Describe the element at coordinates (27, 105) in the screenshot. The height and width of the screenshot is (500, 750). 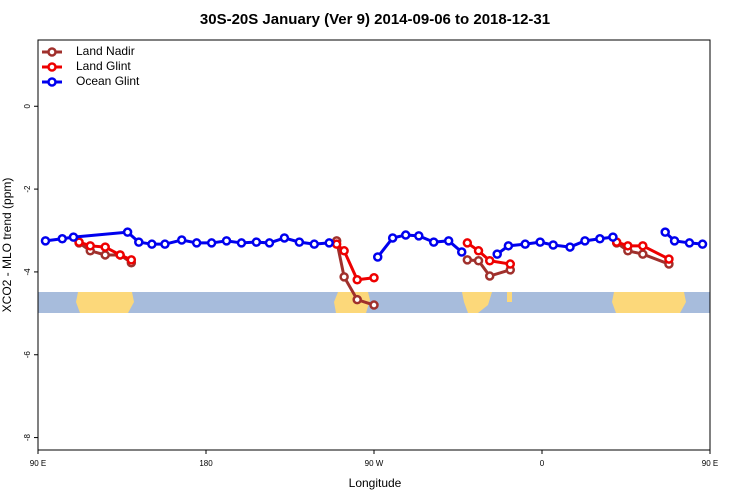
I see `y-tick-label: 0` at that location.